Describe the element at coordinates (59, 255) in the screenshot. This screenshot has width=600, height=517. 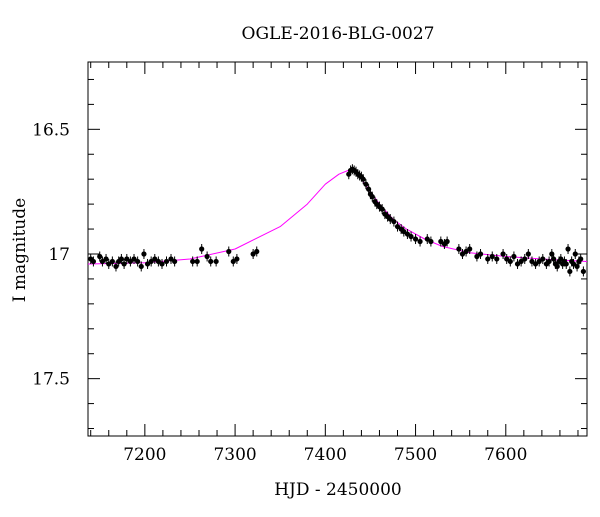
I see `y-tick-label: 17` at that location.